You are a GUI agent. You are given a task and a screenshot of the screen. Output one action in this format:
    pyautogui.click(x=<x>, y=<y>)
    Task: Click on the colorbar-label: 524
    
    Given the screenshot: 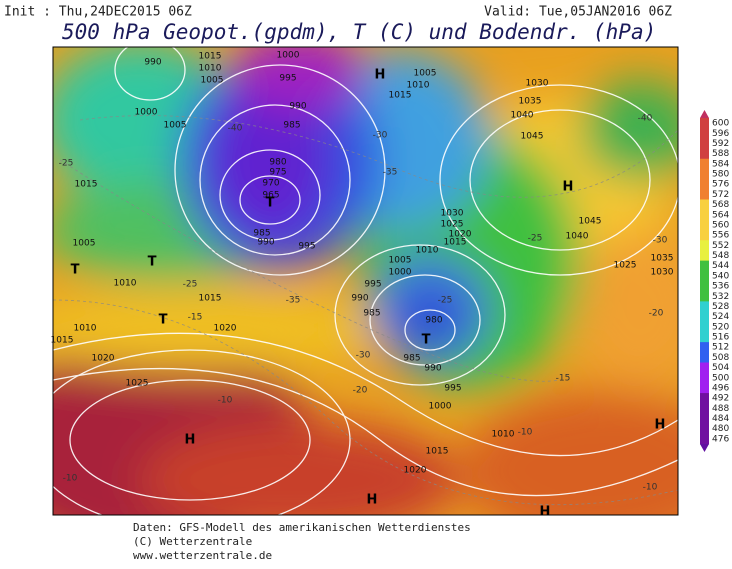 What is the action you would take?
    pyautogui.click(x=720, y=317)
    